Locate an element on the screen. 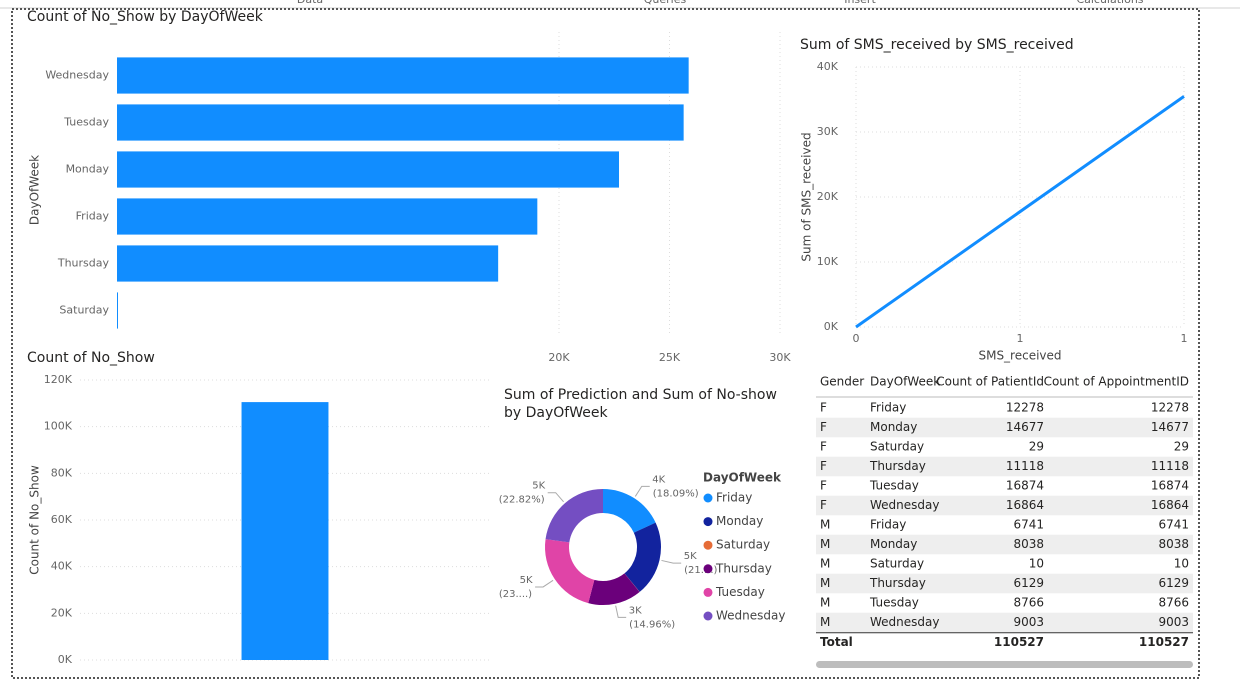 Image resolution: width=1240 pixels, height=687 pixels. cell: 8038 is located at coordinates (1173, 544).